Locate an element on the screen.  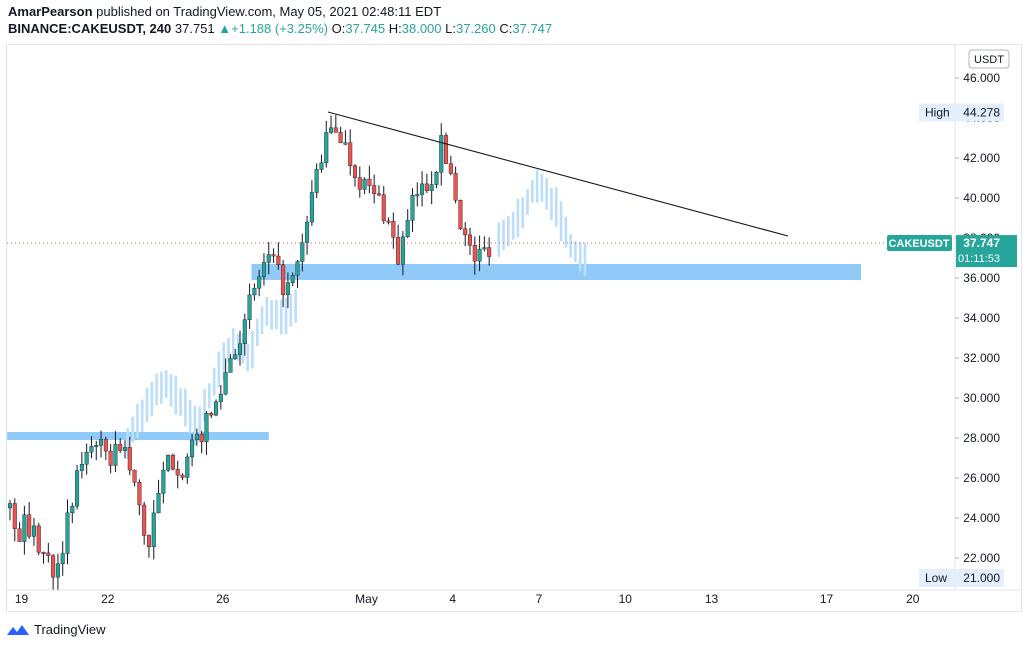
tradingview-logo: TradingView is located at coordinates (56, 629).